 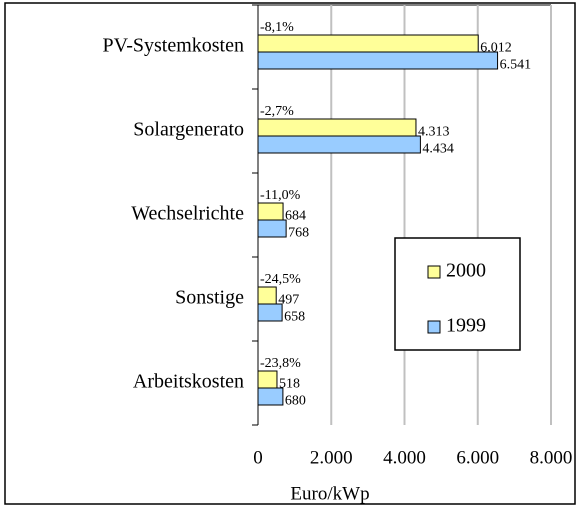 I want to click on legend-label: 1999, so click(x=466, y=326).